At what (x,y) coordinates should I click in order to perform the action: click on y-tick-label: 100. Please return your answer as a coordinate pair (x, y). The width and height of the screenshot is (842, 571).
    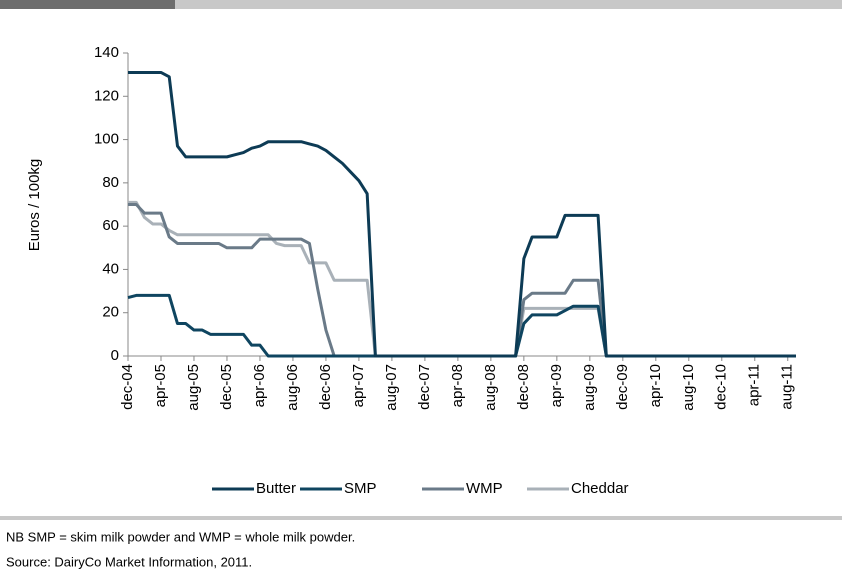
    Looking at the image, I should click on (106, 139).